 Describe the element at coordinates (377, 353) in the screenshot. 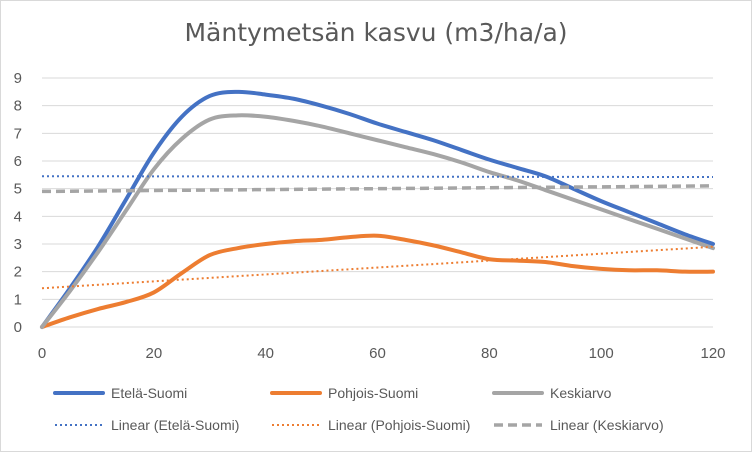

I see `x-tick-label: 60` at that location.